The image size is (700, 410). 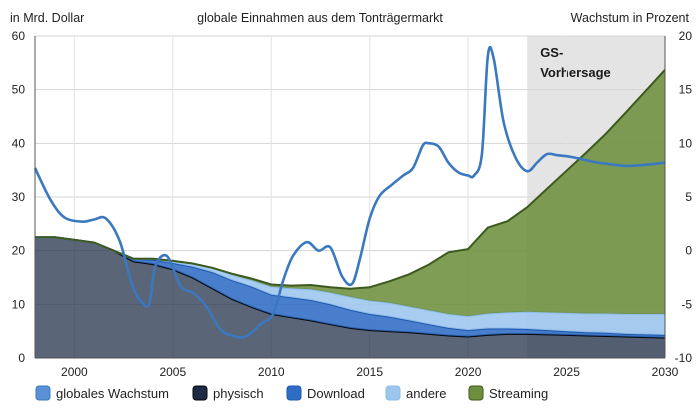 What do you see at coordinates (476, 393) in the screenshot?
I see `legend-swatch-streaming` at bounding box center [476, 393].